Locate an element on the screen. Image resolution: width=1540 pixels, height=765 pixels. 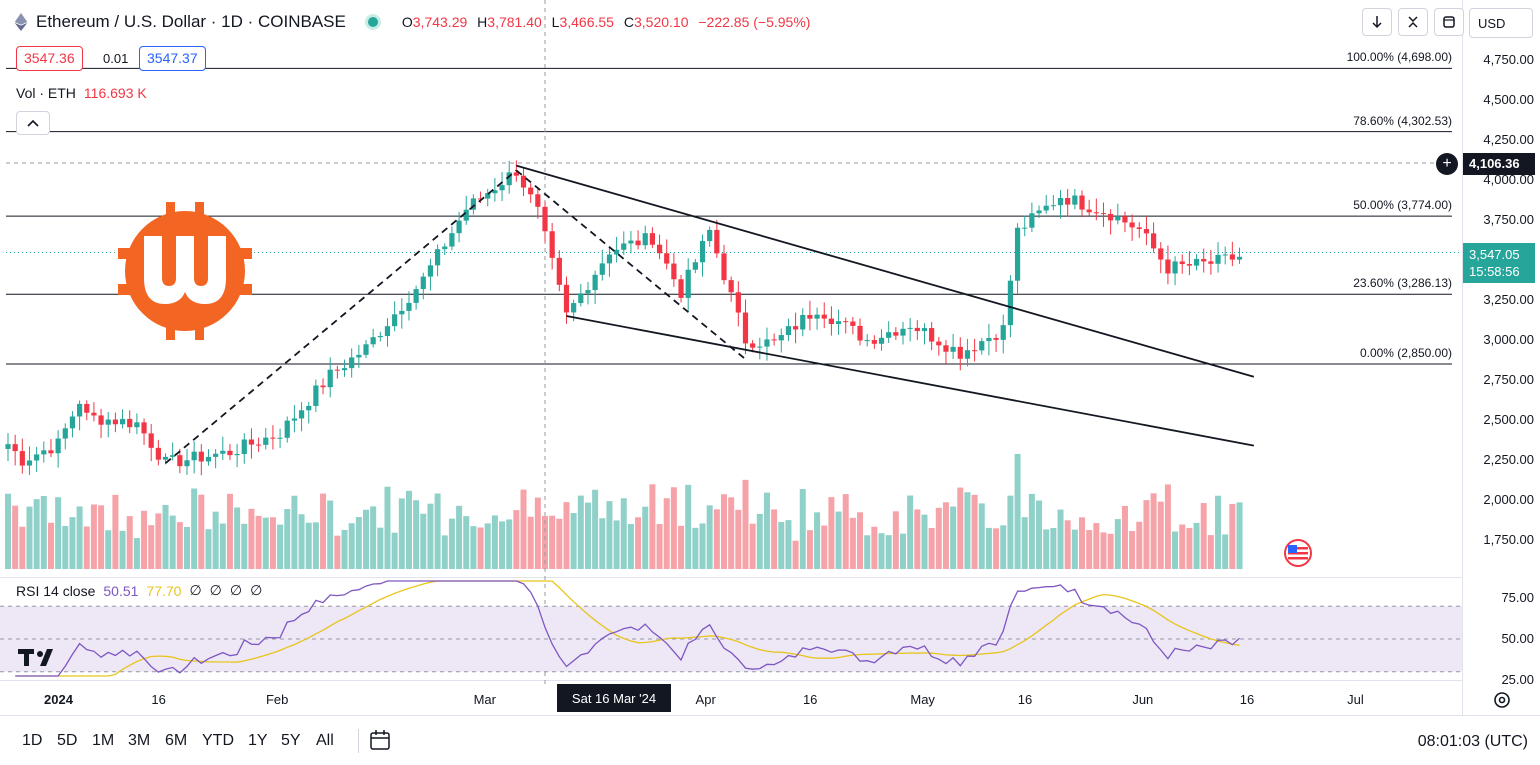
price-tick-label: 1,750.00 is located at coordinates (1508, 539).